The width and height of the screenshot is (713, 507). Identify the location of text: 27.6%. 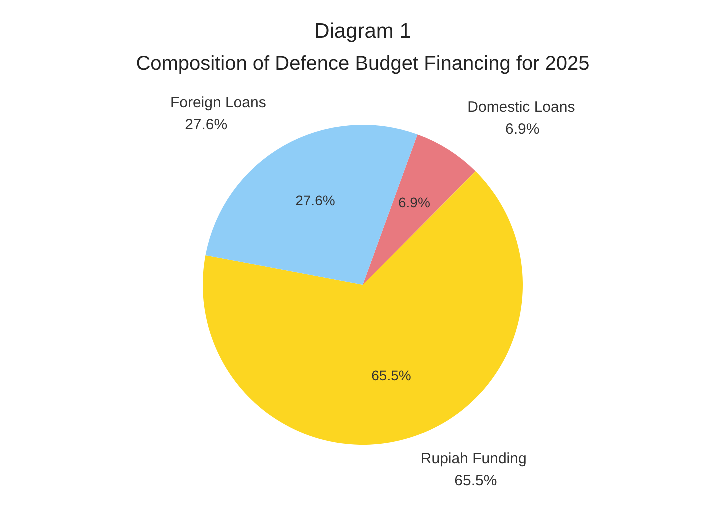
(206, 125).